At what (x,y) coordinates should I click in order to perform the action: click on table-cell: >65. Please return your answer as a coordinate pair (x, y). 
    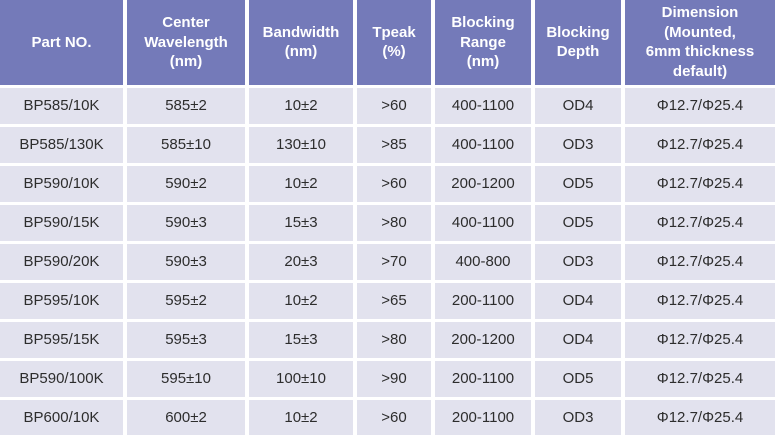
    Looking at the image, I should click on (395, 301).